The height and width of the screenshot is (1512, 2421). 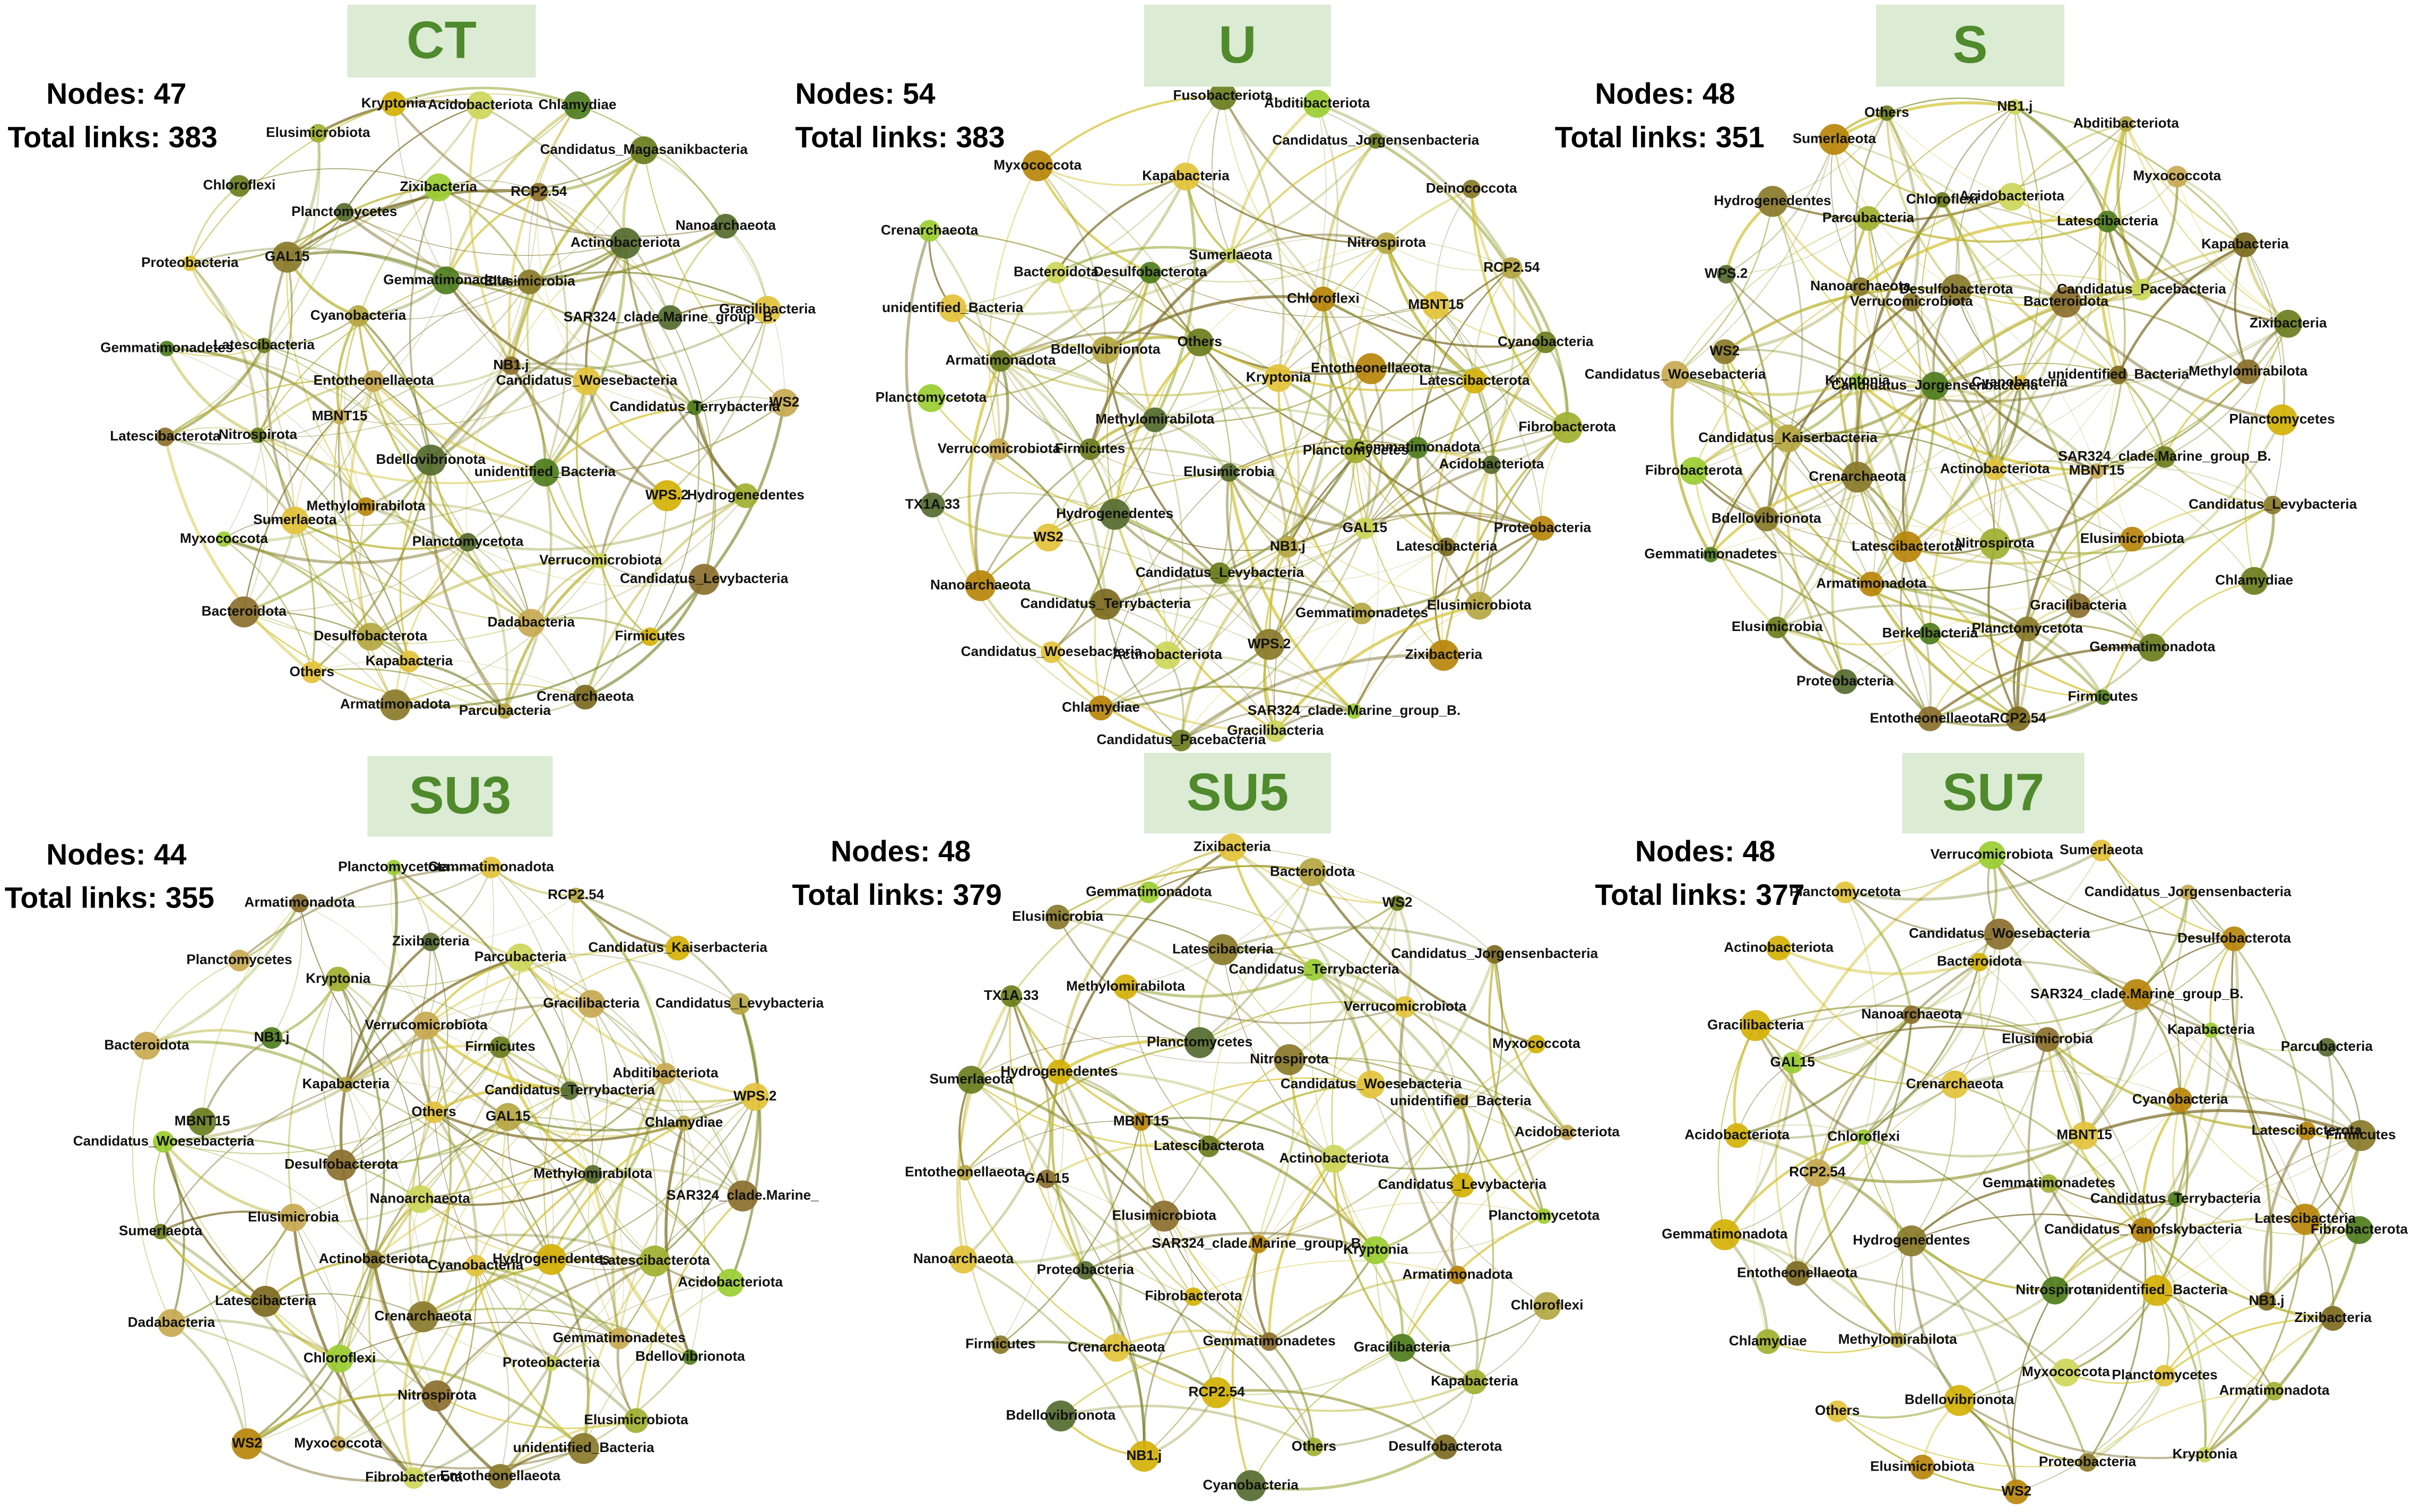 What do you see at coordinates (1199, 341) in the screenshot?
I see `node-label: Others` at bounding box center [1199, 341].